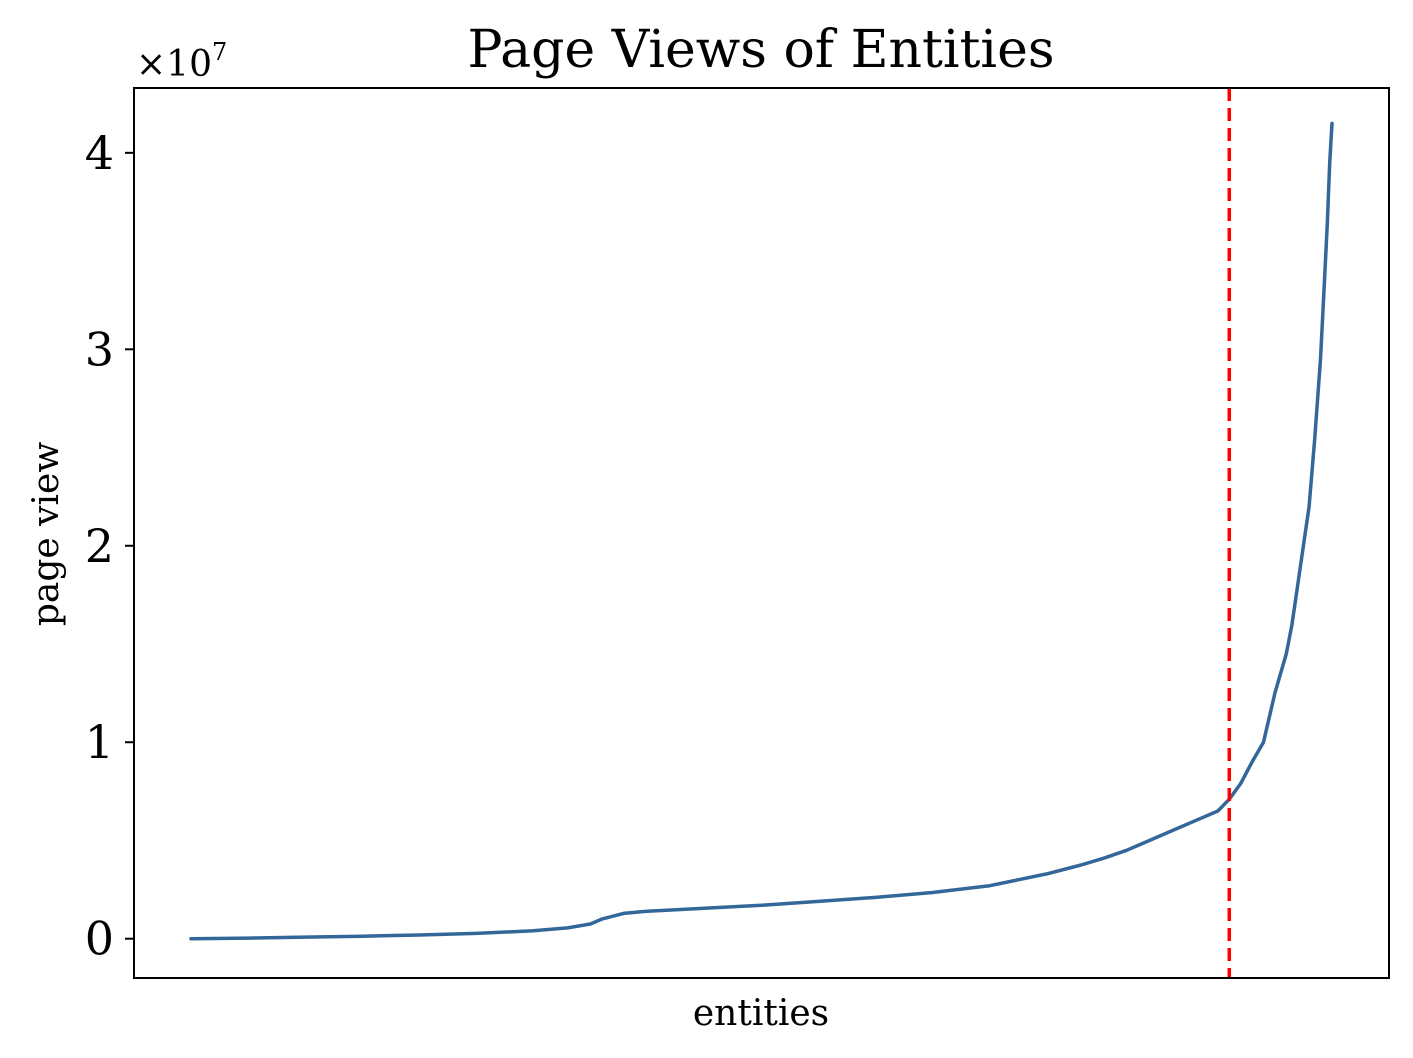 This screenshot has width=1413, height=1058. I want to click on y-axis-ticks: 0 1 2 3 4, so click(109, 546).